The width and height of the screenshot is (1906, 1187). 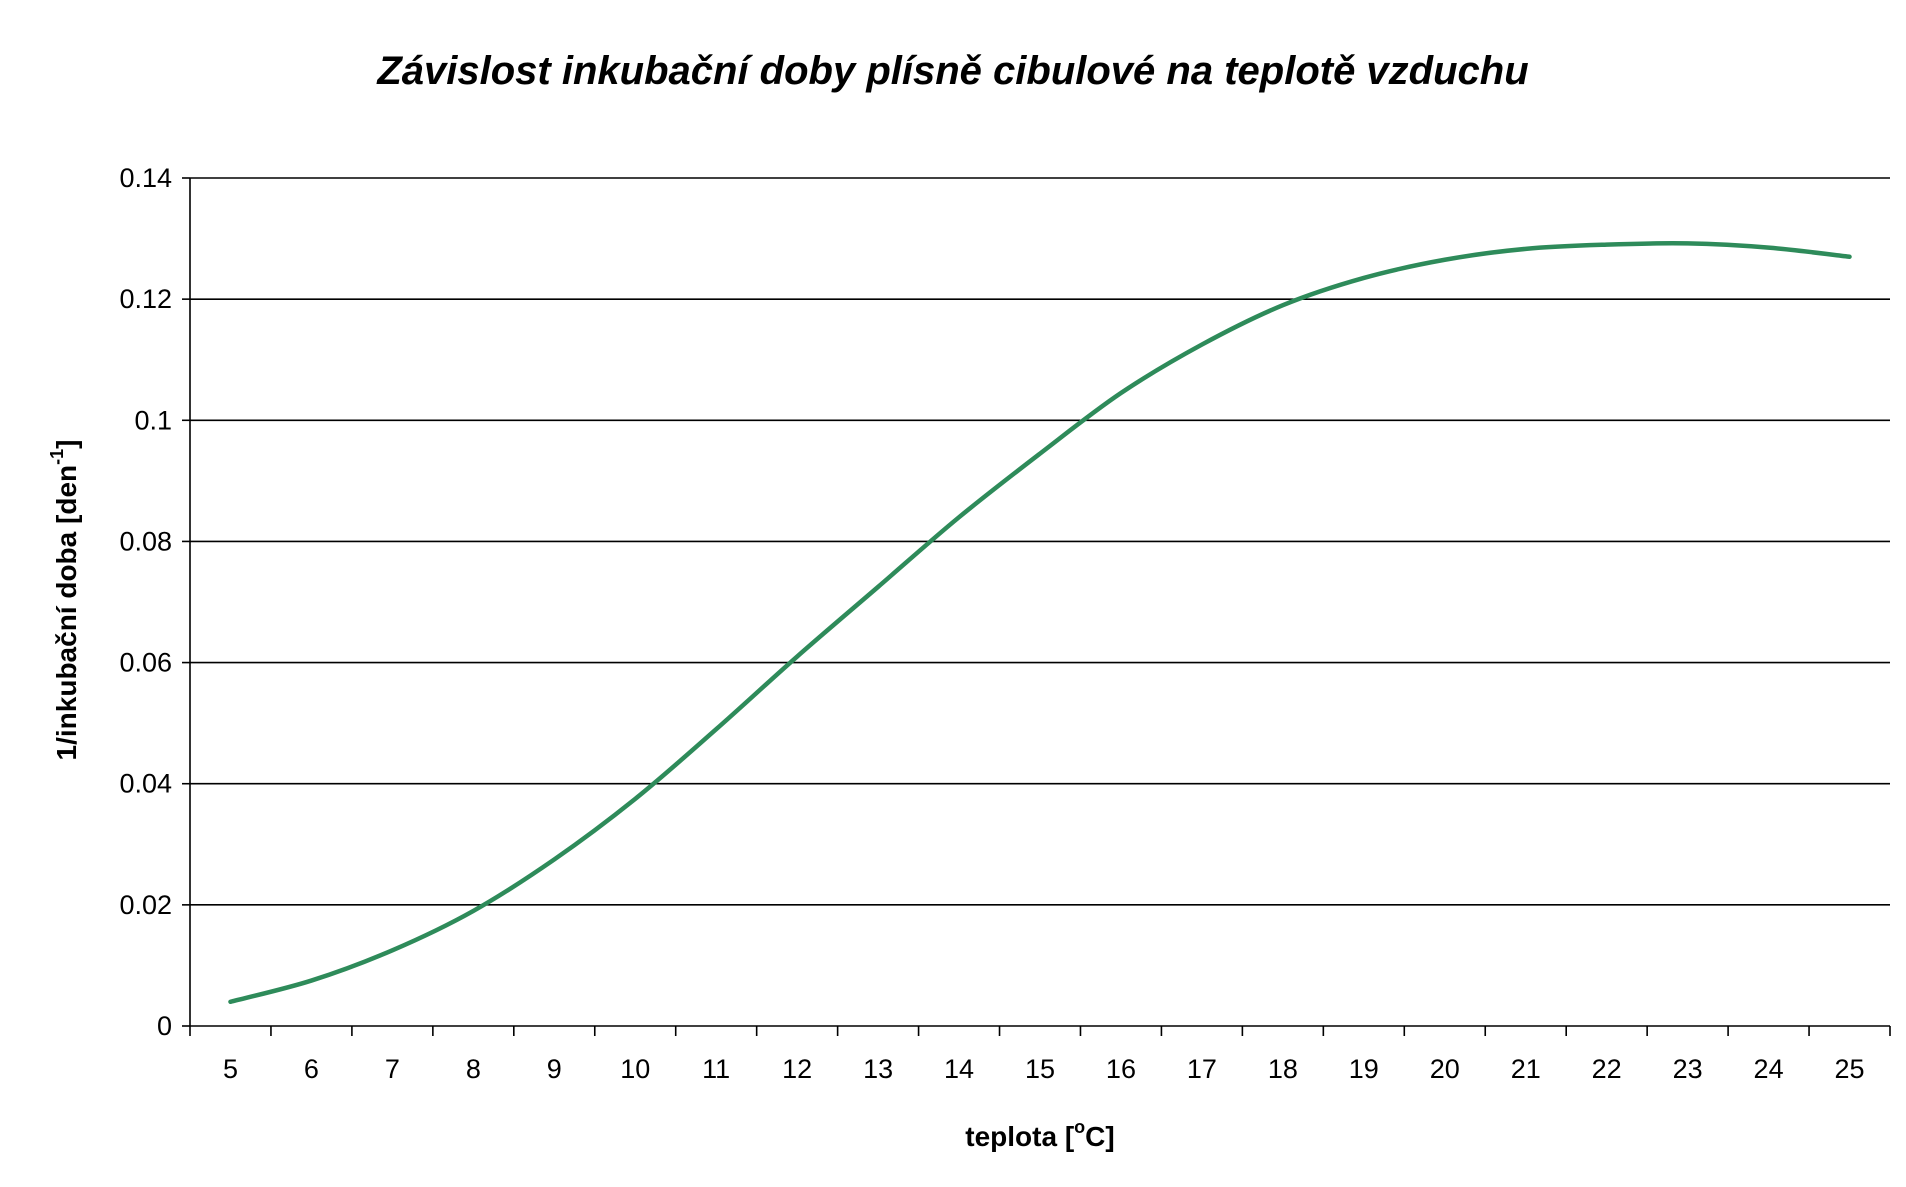 What do you see at coordinates (1019, 1136) in the screenshot?
I see `x-axis-label-main: teplota [` at bounding box center [1019, 1136].